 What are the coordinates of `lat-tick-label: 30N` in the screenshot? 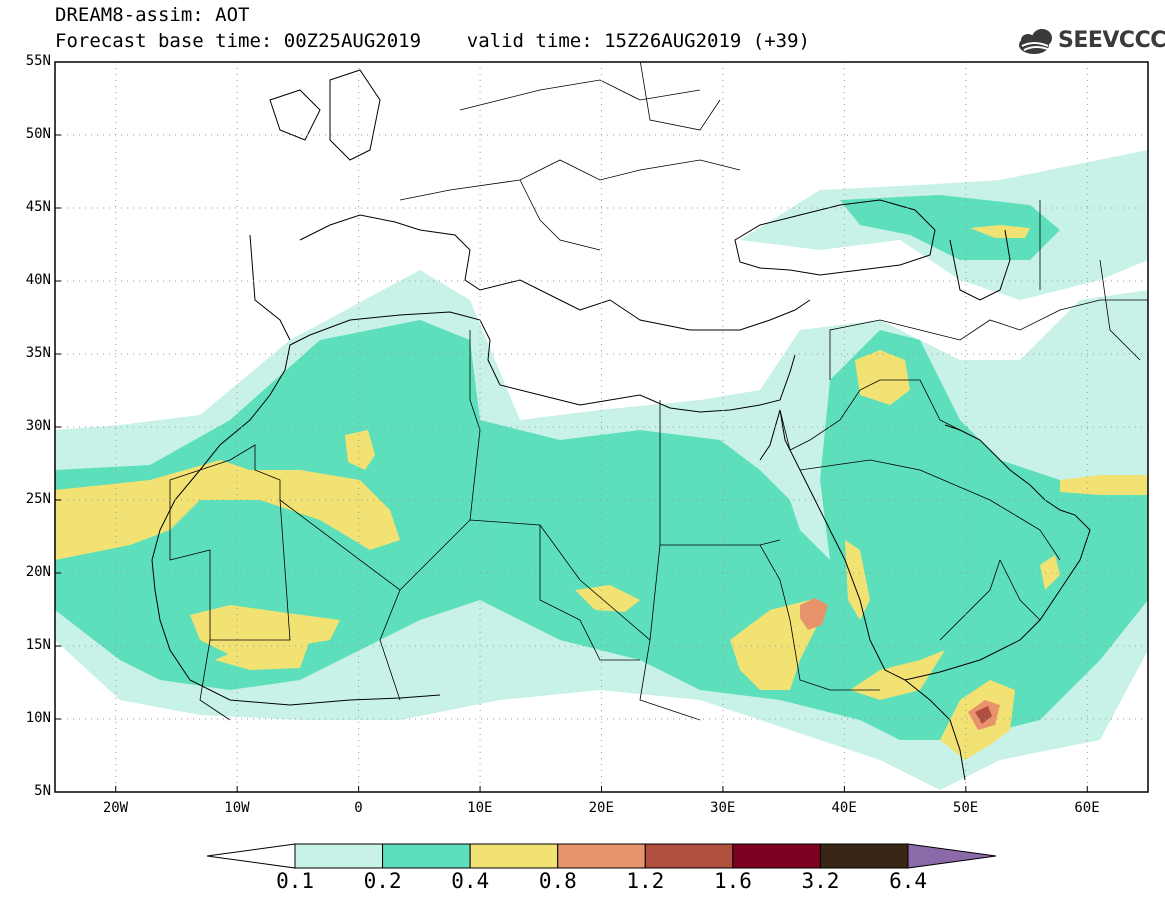 It's located at (38, 426).